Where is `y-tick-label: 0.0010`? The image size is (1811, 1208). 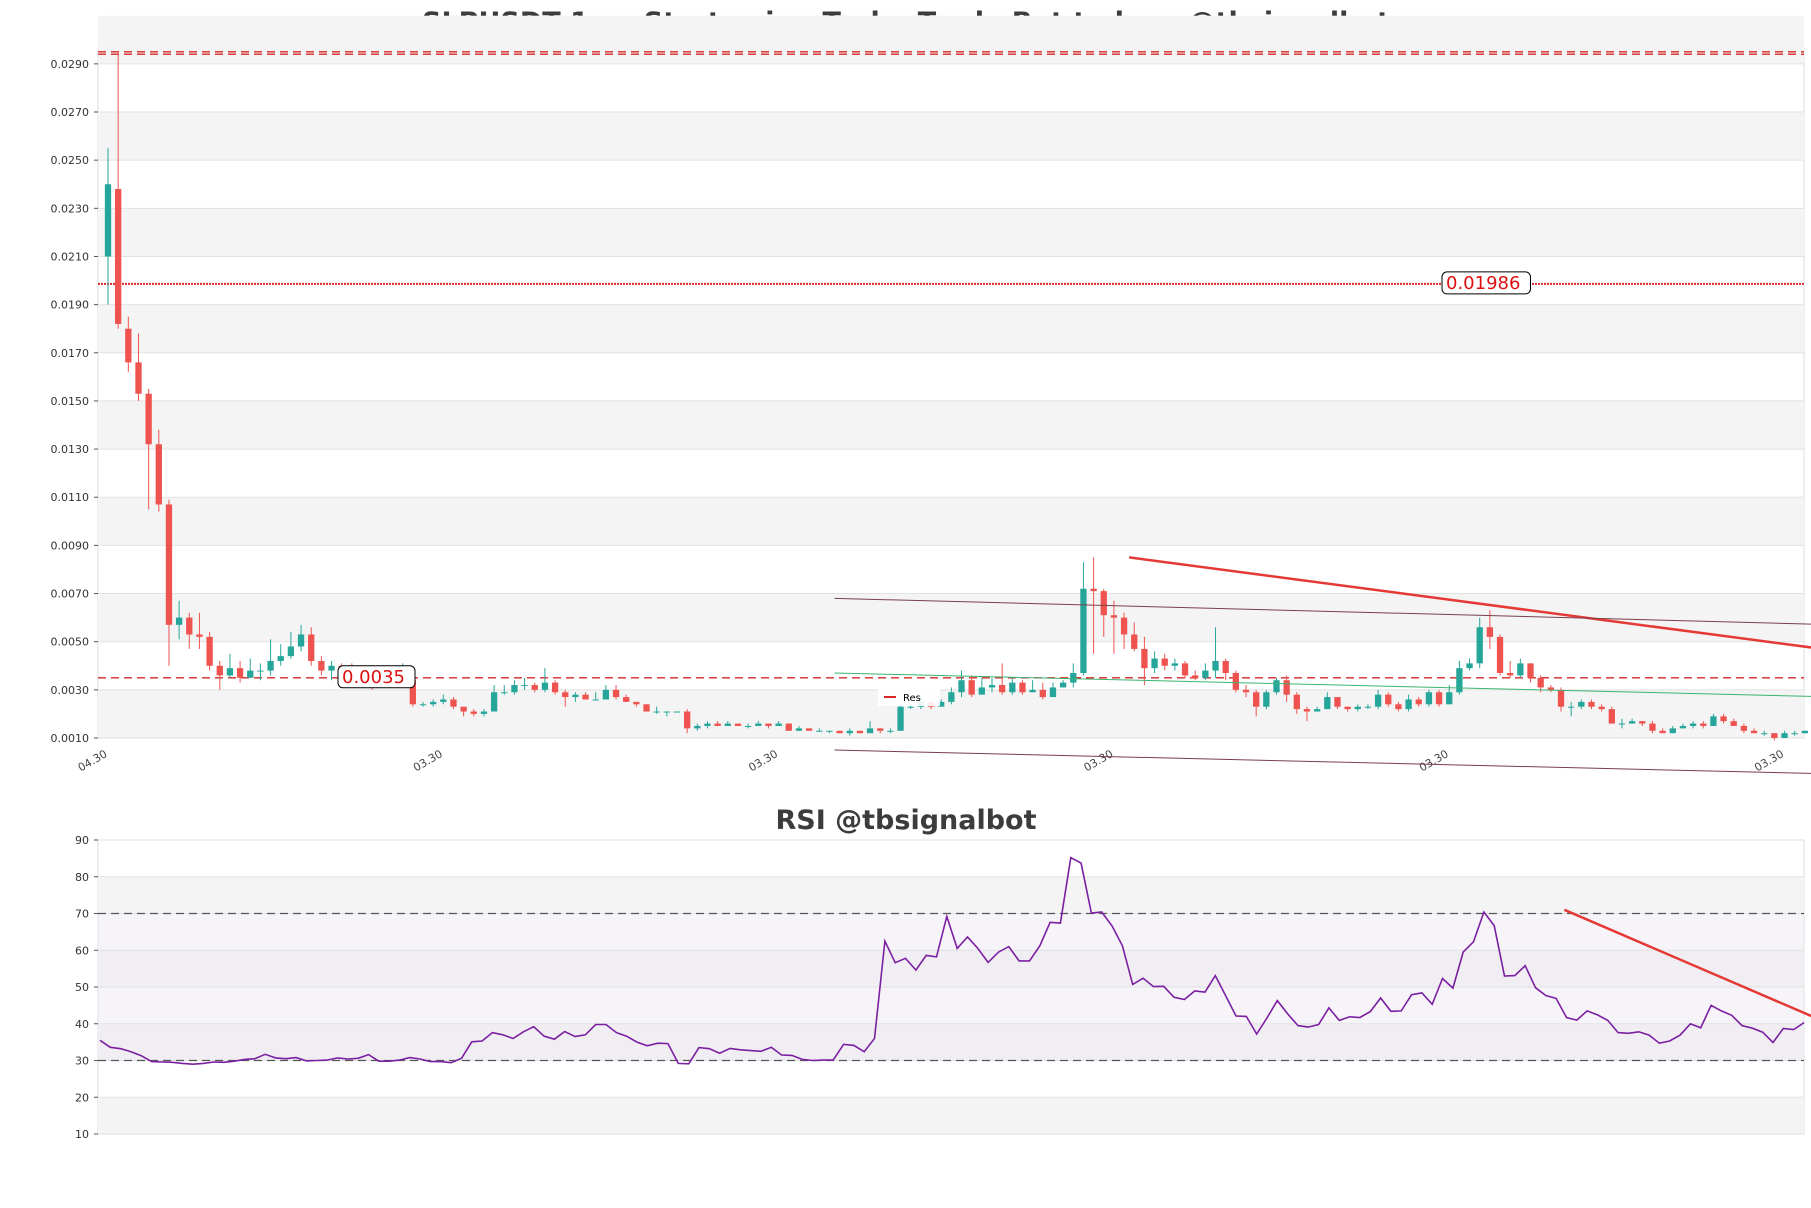 y-tick-label: 0.0010 is located at coordinates (70, 738).